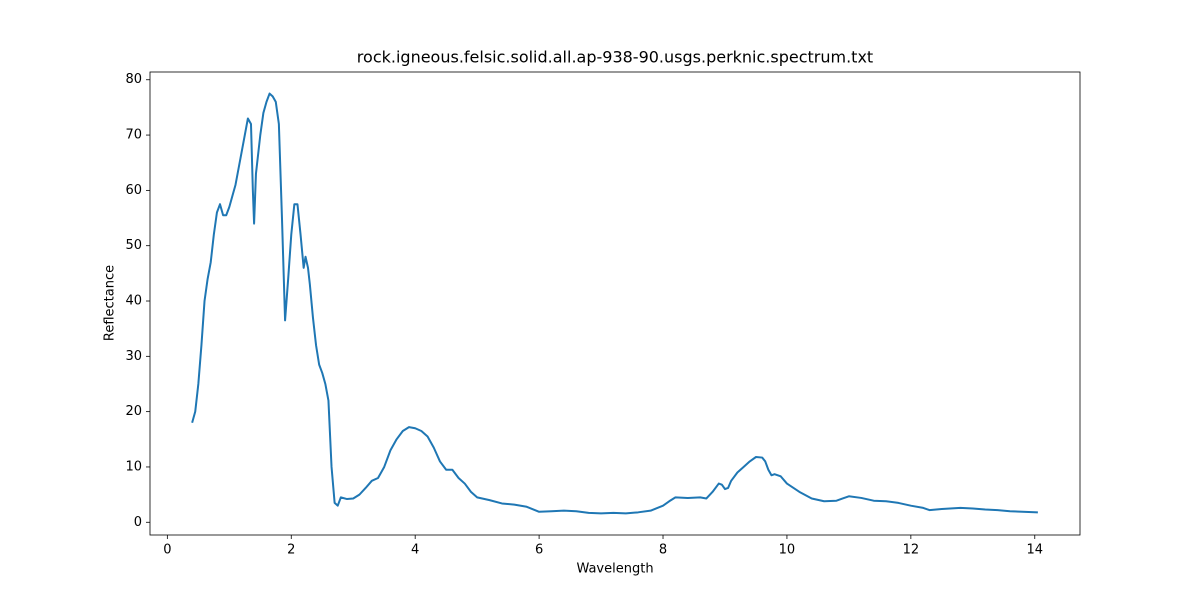  I want to click on y-tick-label: 10, so click(133, 466).